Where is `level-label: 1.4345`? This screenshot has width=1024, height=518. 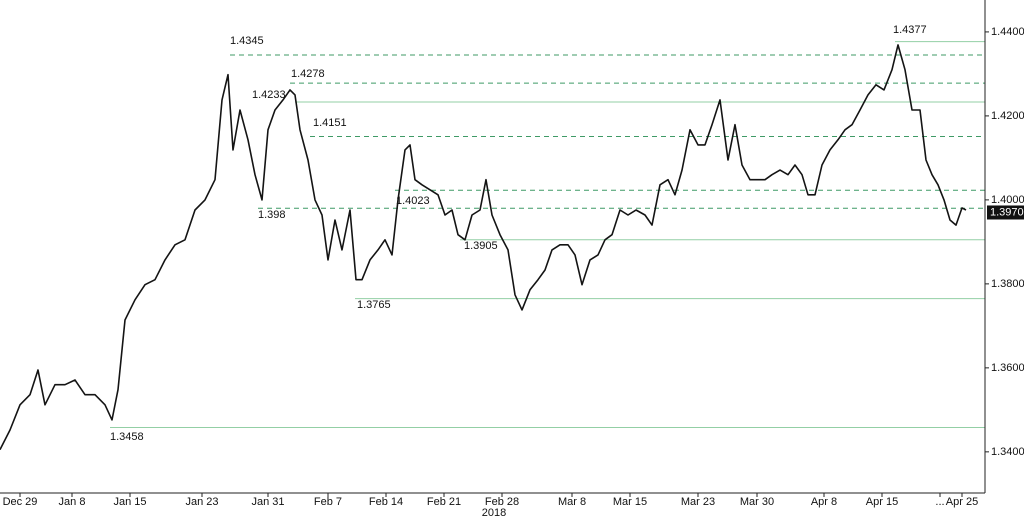
level-label: 1.4345 is located at coordinates (247, 41).